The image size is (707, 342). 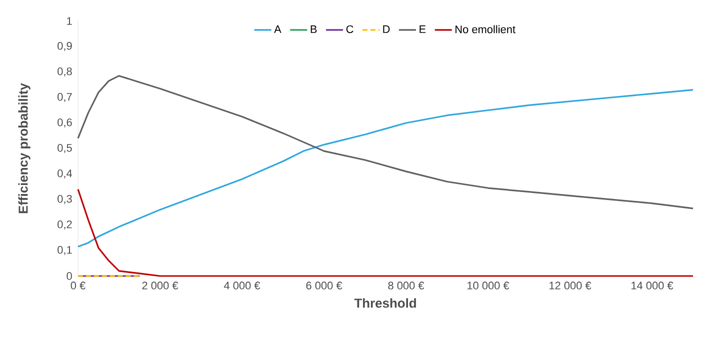 I want to click on y-tick-label: 0,5, so click(x=65, y=149).